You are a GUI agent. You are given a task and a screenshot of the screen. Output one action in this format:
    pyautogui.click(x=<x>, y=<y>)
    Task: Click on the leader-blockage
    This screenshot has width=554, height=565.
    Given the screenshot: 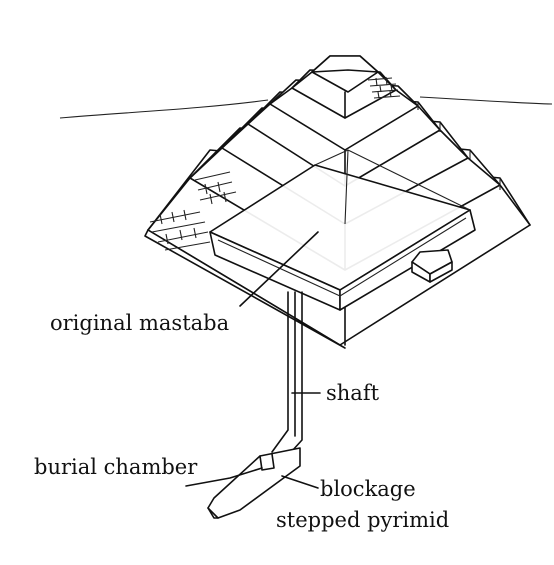 What is the action you would take?
    pyautogui.click(x=300, y=482)
    